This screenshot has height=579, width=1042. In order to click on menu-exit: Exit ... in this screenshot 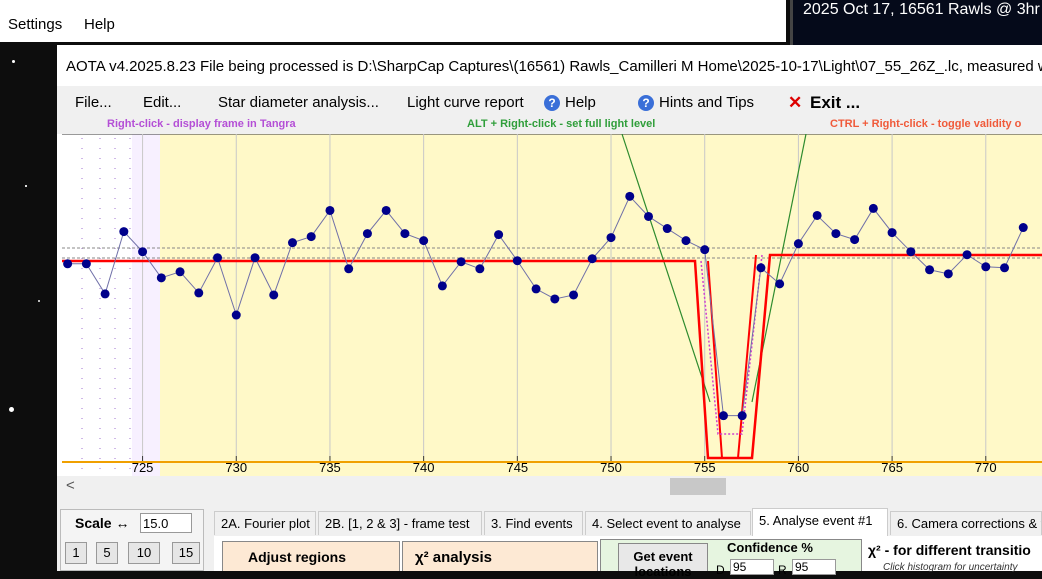, I will do `click(835, 102)`.